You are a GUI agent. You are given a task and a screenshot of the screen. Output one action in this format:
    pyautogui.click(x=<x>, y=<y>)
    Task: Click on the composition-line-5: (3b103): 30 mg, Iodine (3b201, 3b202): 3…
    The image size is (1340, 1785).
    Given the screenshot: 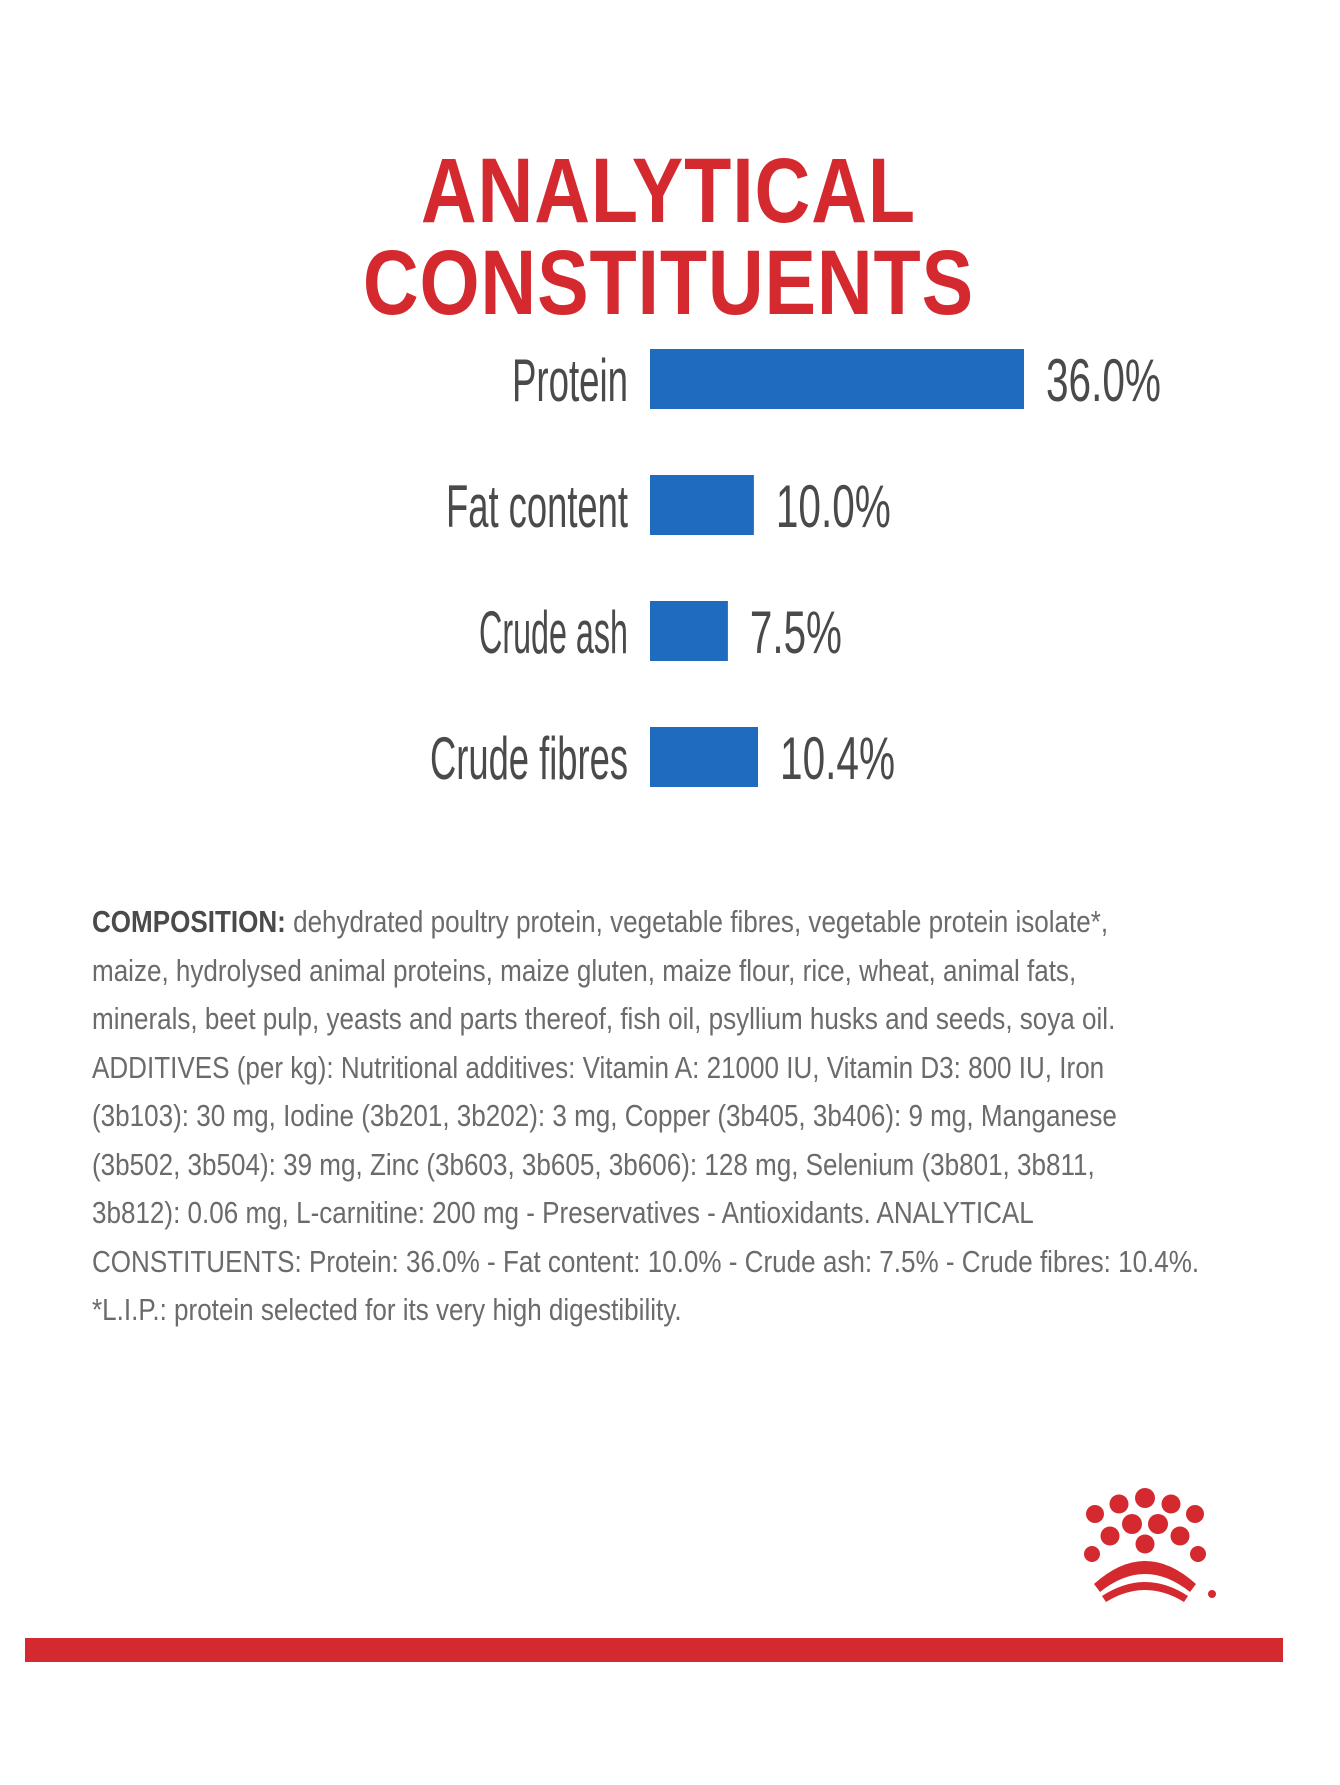 What is the action you would take?
    pyautogui.click(x=604, y=1115)
    